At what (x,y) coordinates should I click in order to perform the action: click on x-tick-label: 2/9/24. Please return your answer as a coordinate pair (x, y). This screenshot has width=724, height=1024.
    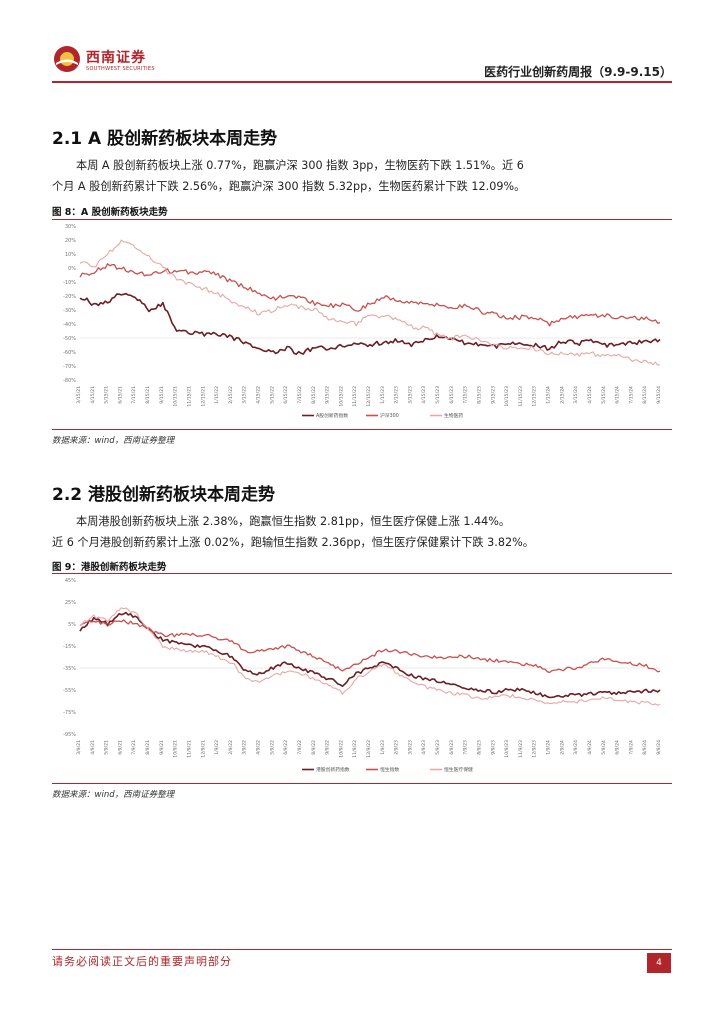
    Looking at the image, I should click on (562, 747).